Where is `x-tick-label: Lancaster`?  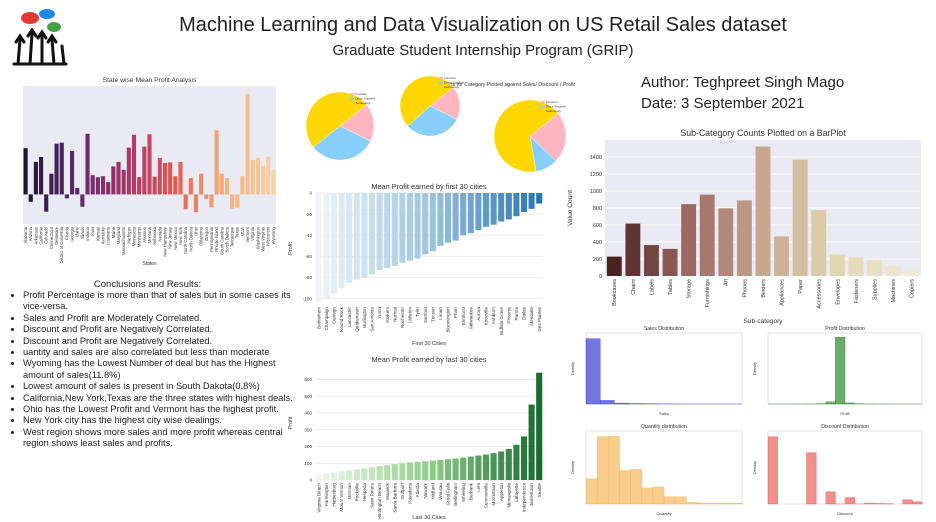
x-tick-label: Lancaster is located at coordinates (349, 317).